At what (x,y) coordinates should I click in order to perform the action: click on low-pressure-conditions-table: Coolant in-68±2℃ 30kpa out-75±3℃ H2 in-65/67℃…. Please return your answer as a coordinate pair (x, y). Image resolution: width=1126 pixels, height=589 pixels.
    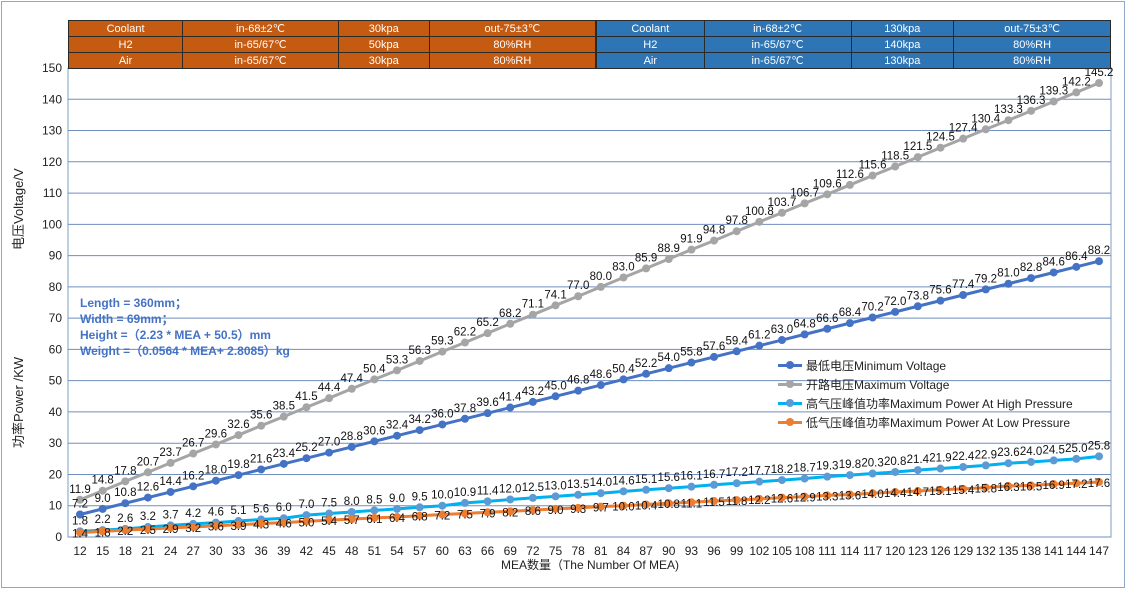
    Looking at the image, I should click on (332, 44).